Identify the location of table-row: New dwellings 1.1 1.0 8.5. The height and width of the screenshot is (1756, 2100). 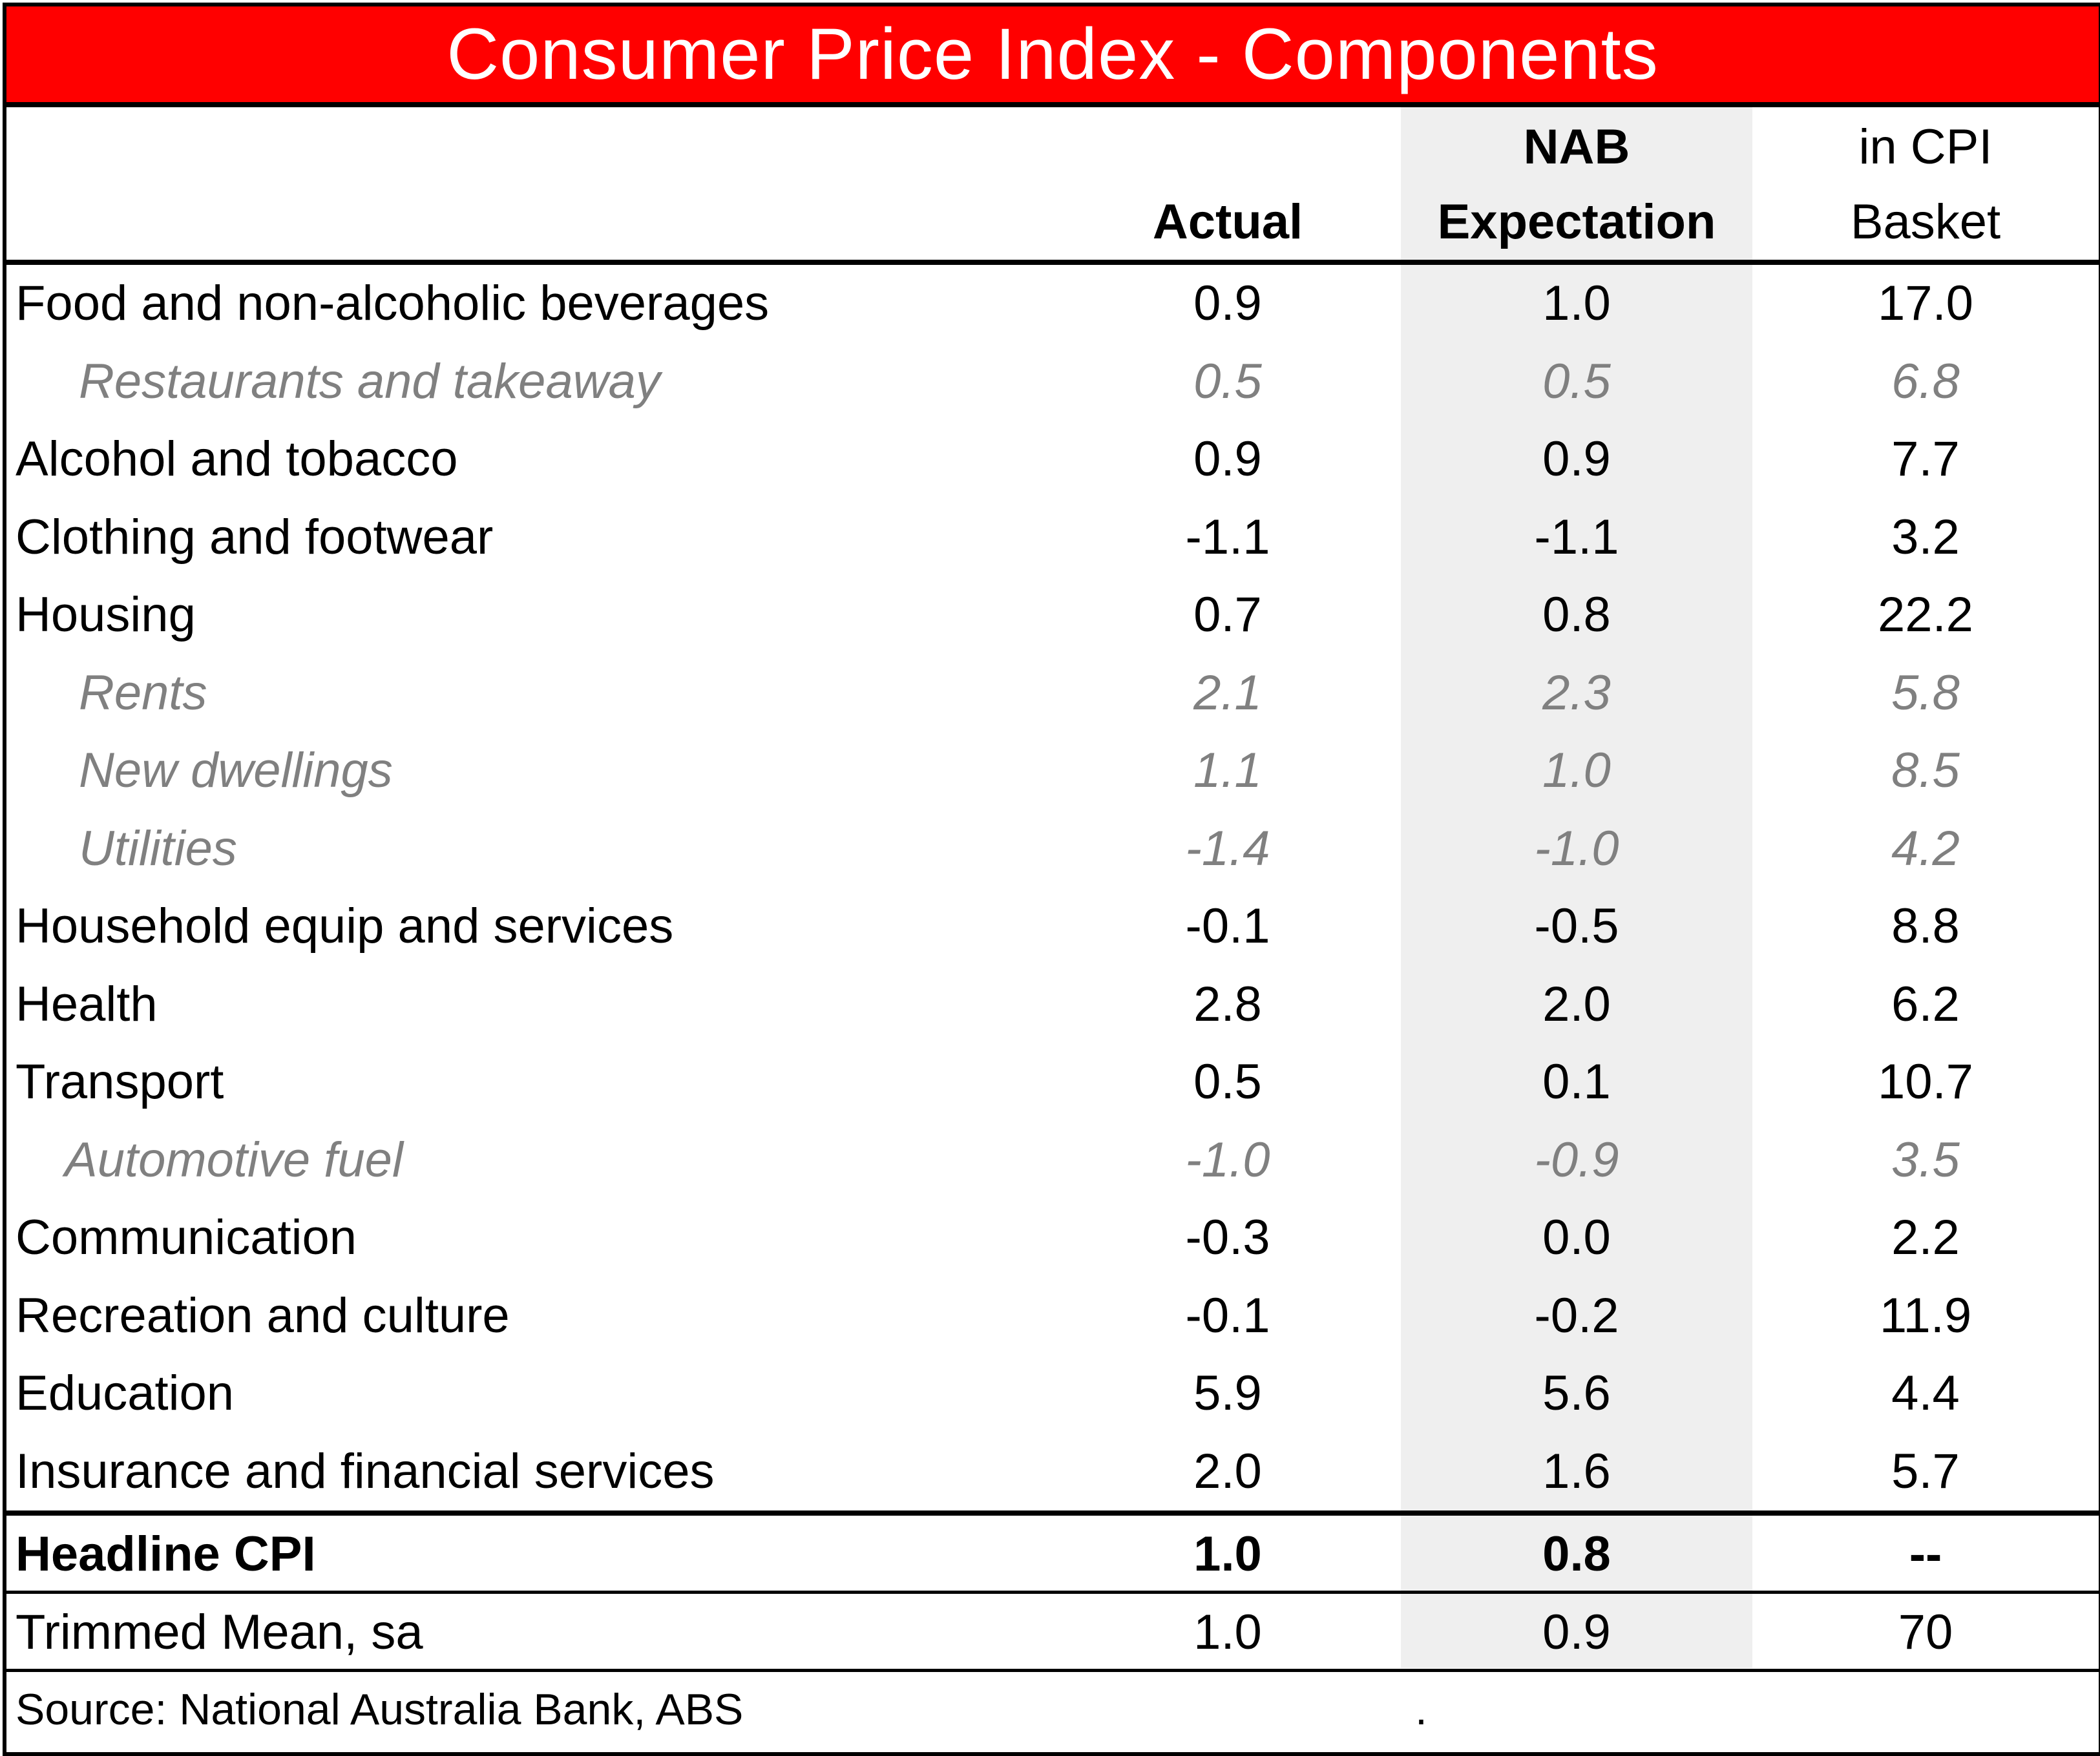
(1053, 771).